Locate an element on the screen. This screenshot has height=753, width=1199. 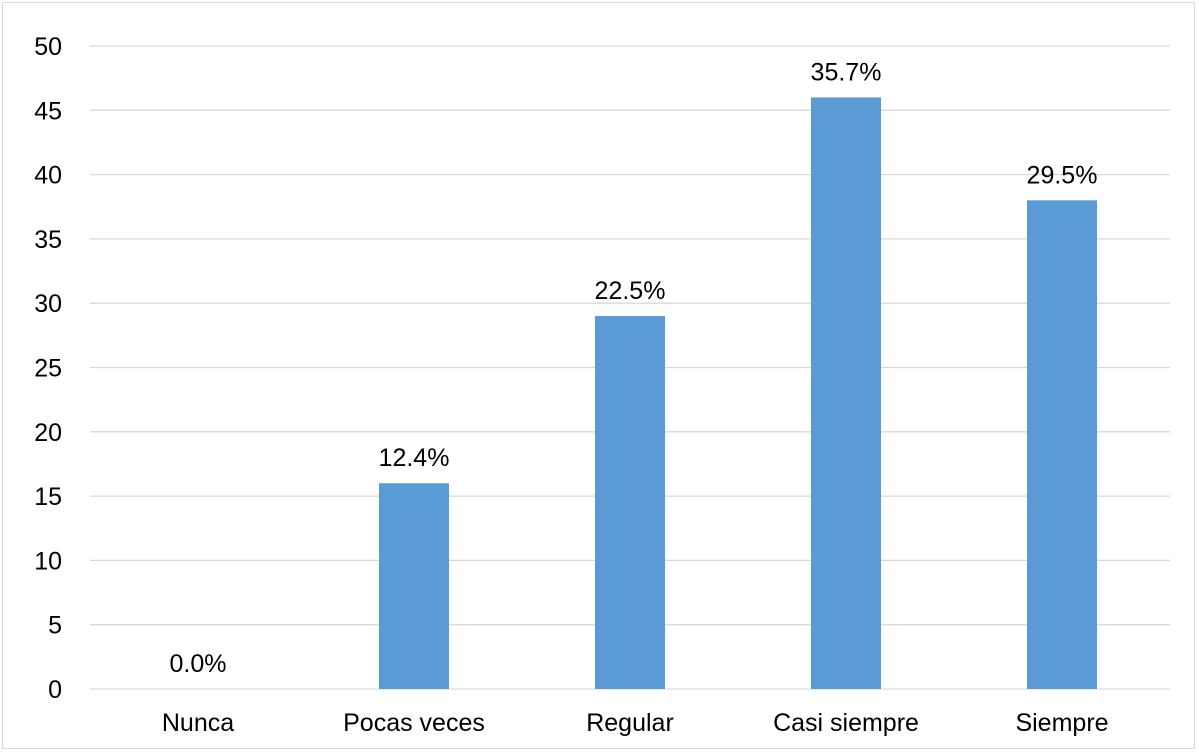
y-tick-label-45: 45 is located at coordinates (48, 111).